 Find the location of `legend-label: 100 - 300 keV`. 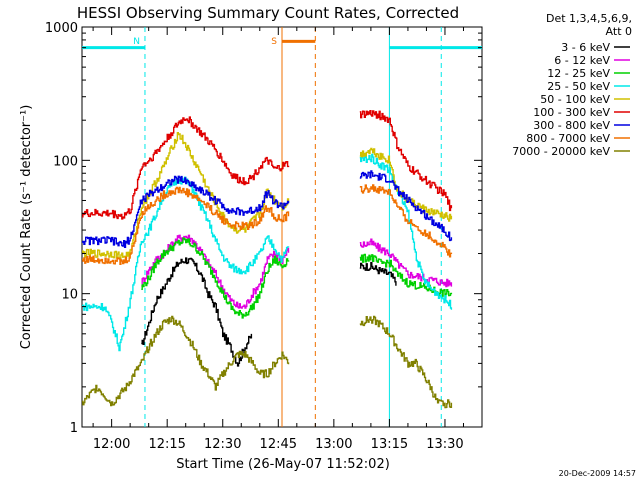

legend-label: 100 - 300 keV is located at coordinates (571, 112).